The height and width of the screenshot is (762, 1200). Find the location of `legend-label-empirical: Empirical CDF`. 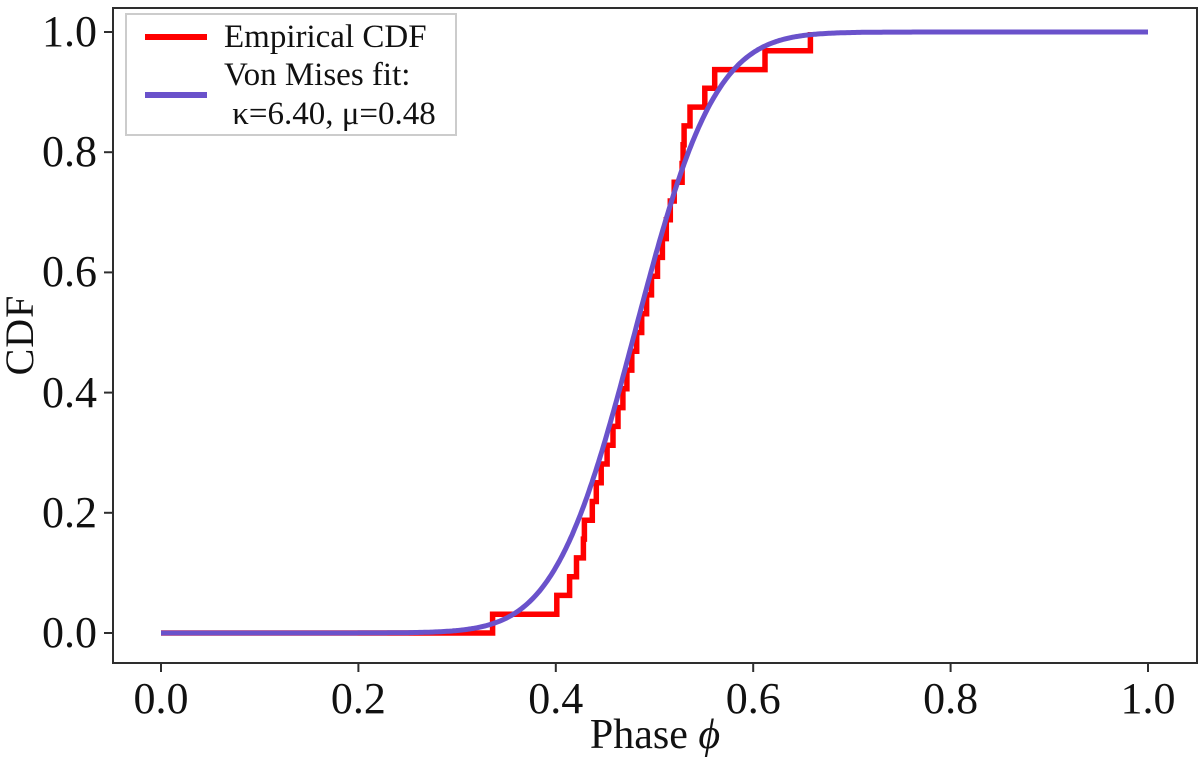

legend-label-empirical: Empirical CDF is located at coordinates (325, 37).